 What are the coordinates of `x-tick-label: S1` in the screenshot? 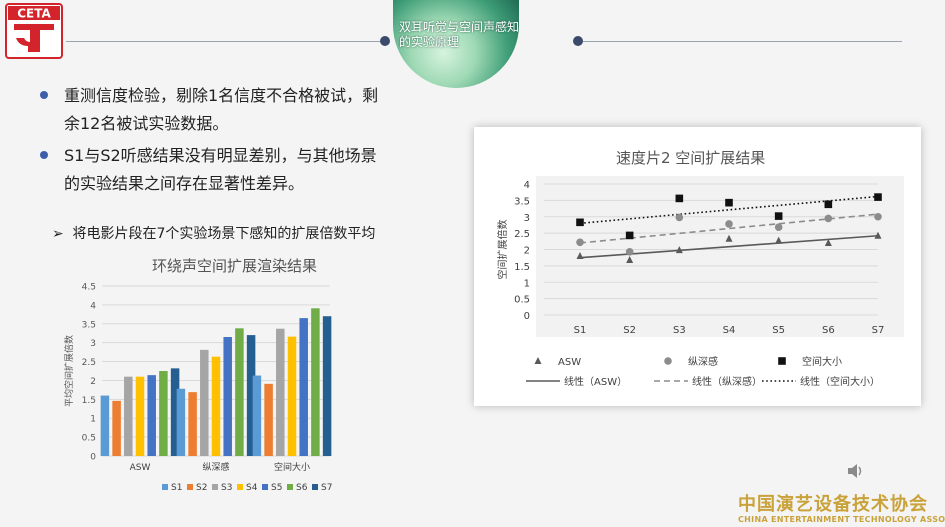 It's located at (580, 330).